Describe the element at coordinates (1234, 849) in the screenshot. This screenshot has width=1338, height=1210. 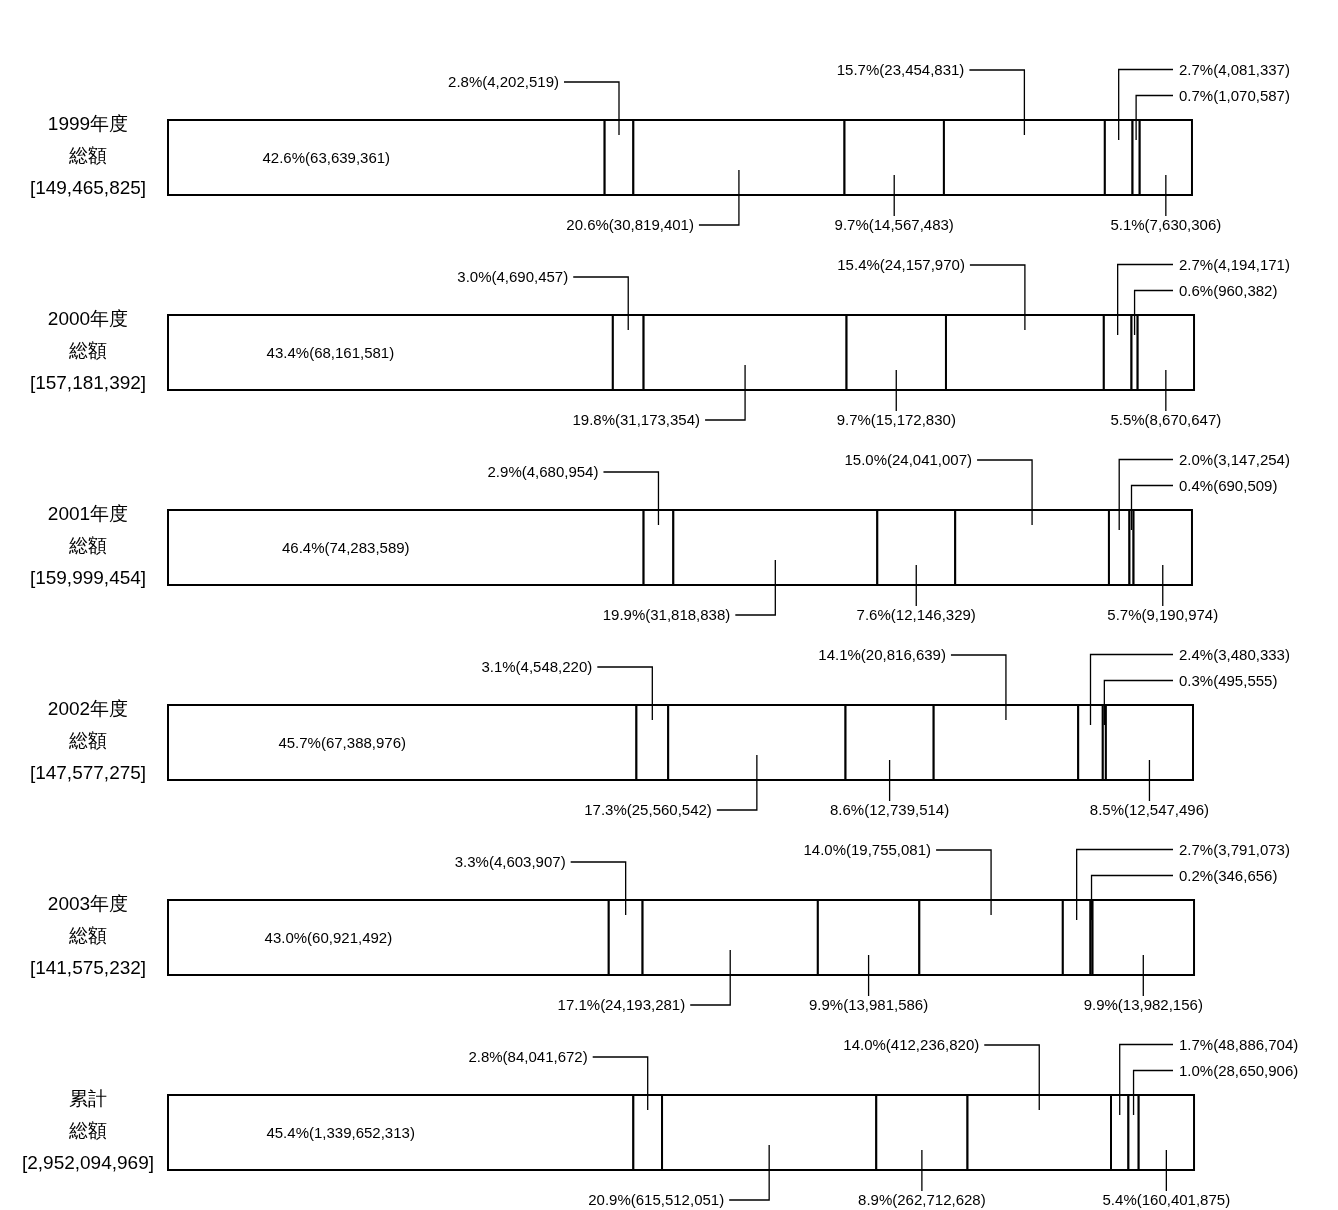
I see `data-label: 2.7%(3,791,073)` at that location.